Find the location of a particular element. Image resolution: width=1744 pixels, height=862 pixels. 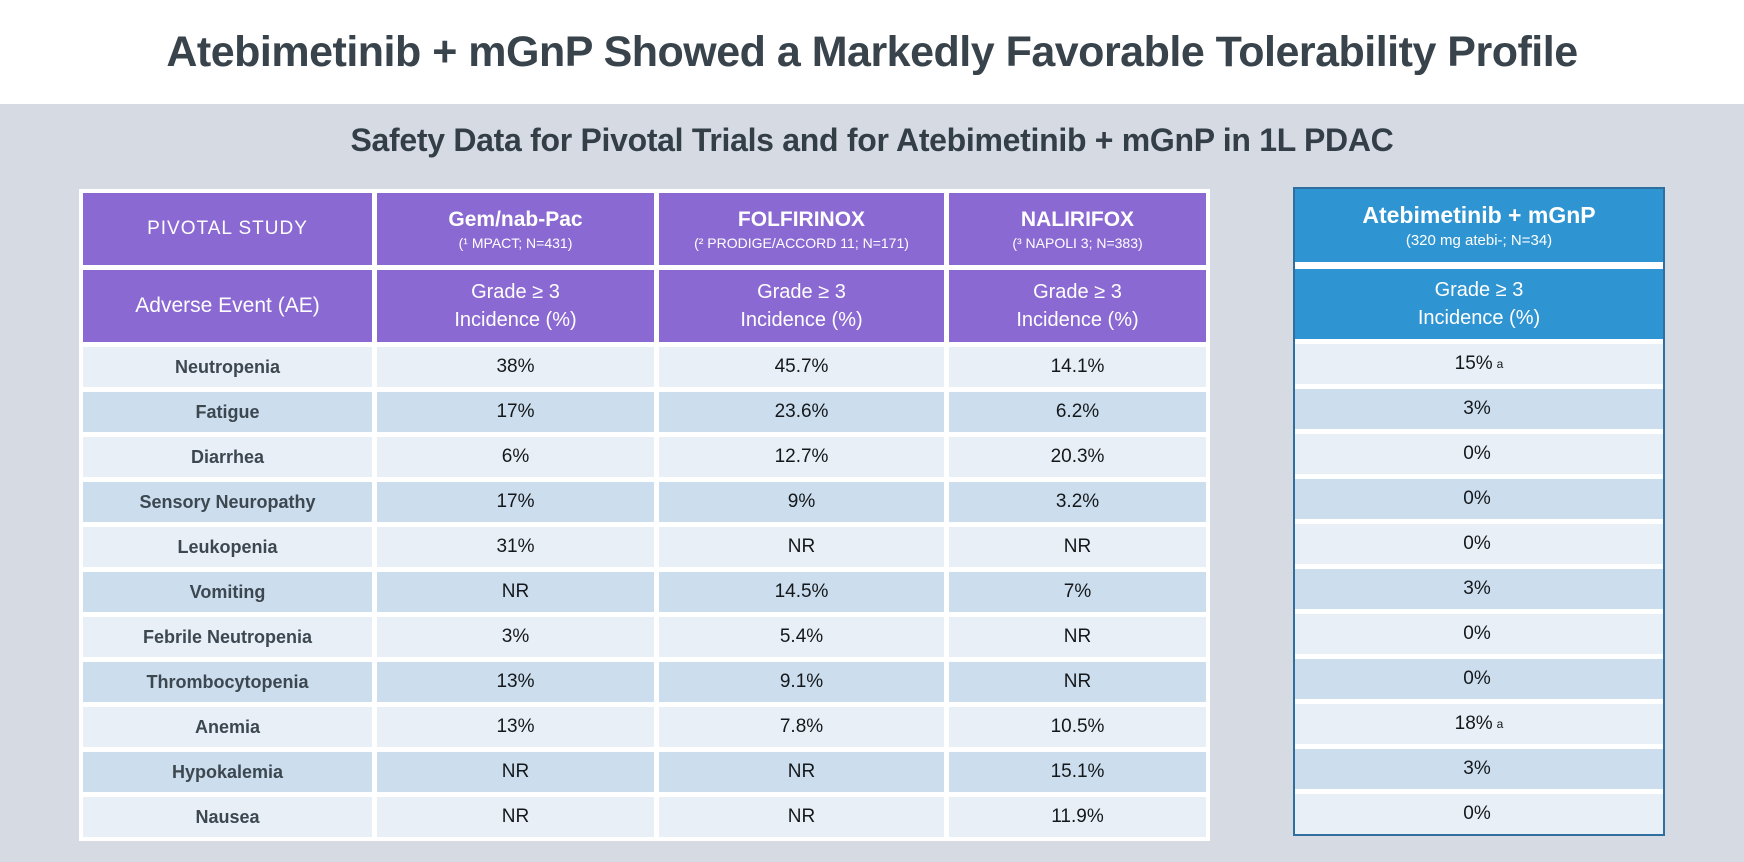

ae-value-nalirifox: 7% is located at coordinates (1077, 592).